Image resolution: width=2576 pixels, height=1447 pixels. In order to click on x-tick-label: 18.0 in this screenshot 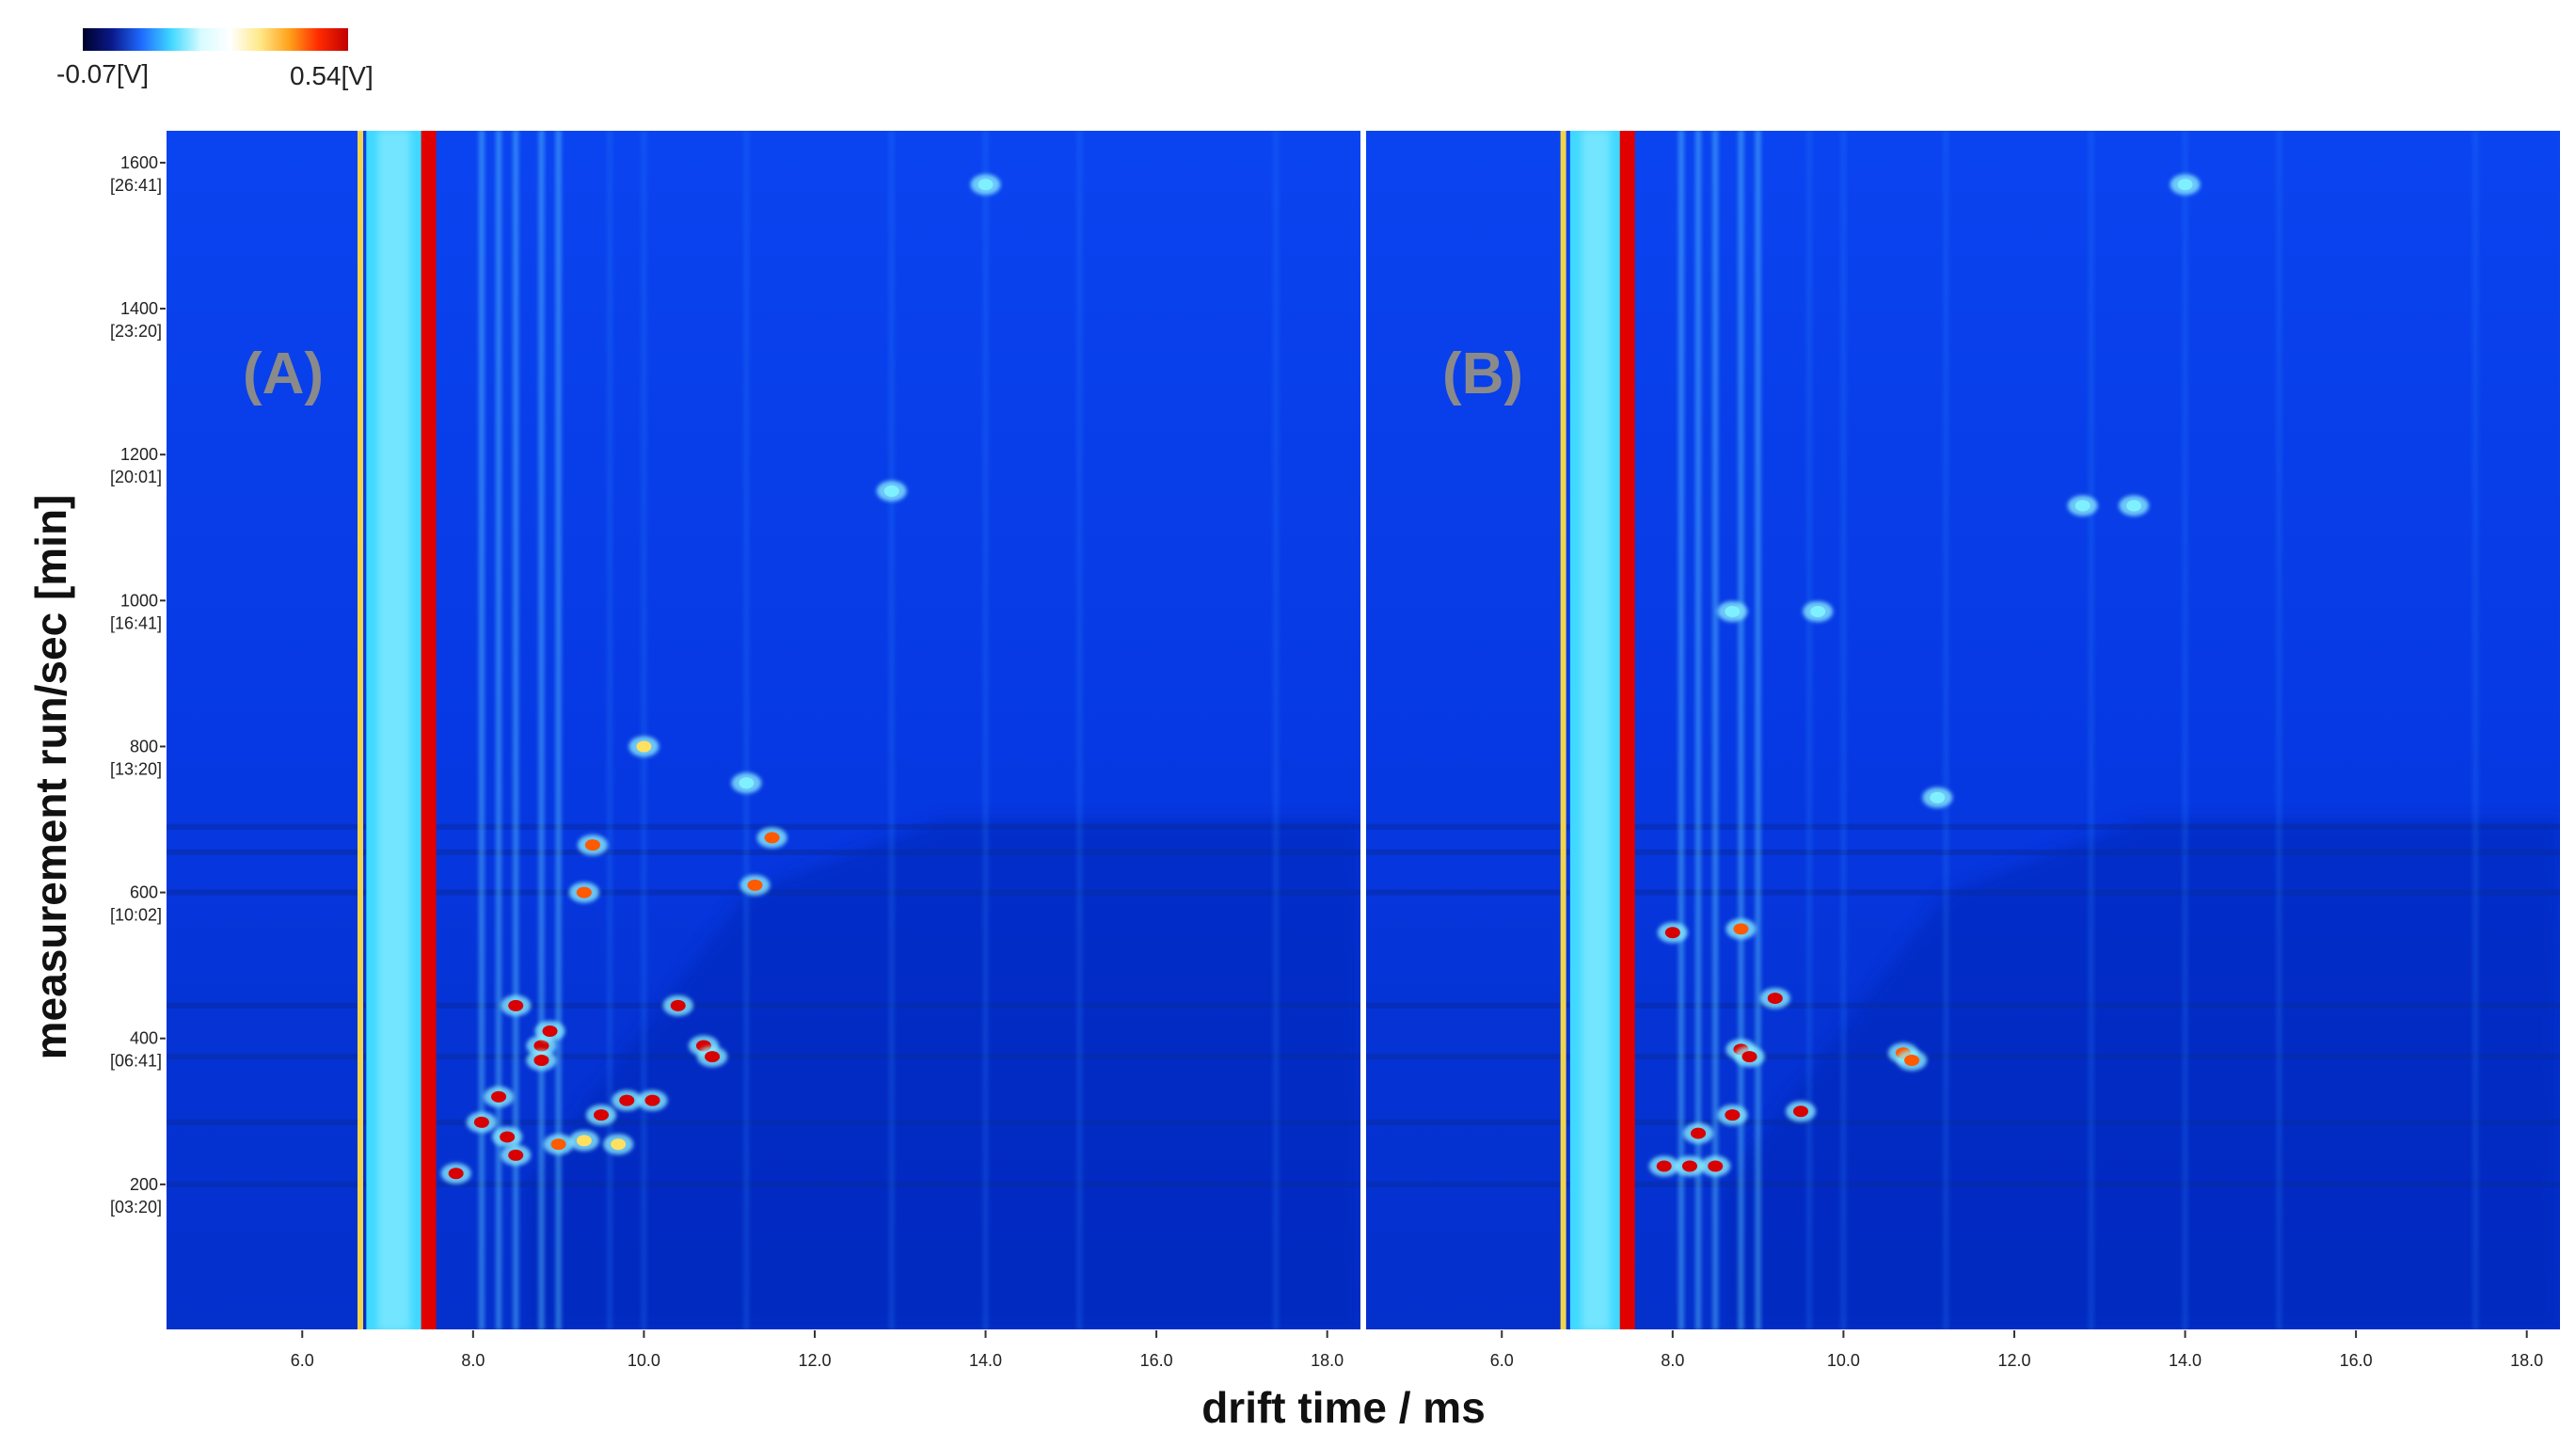, I will do `click(2527, 1360)`.